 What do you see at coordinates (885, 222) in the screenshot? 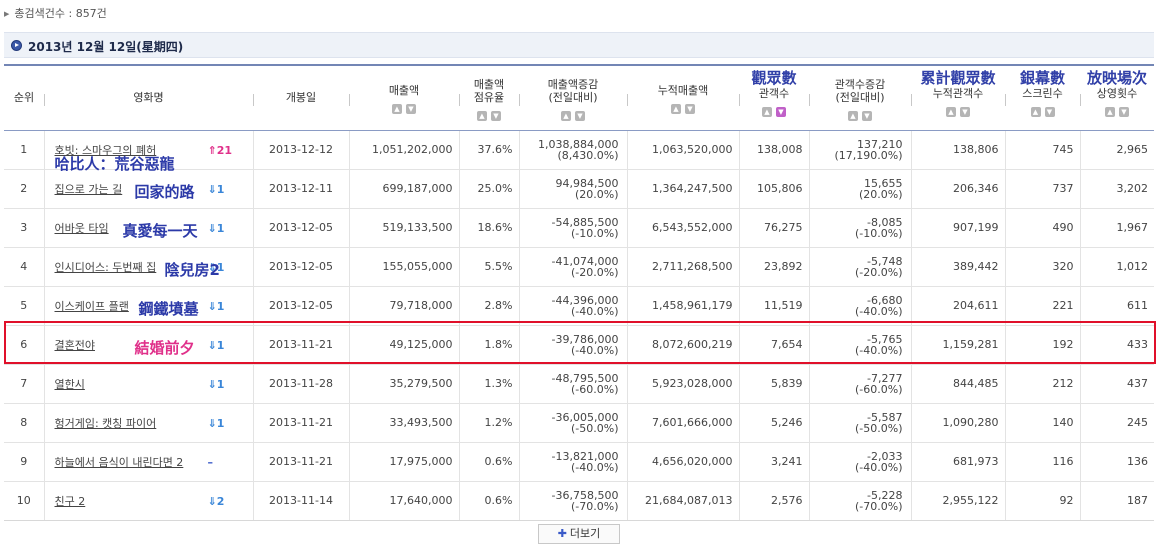
I see `audience-change-value: -8,085` at bounding box center [885, 222].